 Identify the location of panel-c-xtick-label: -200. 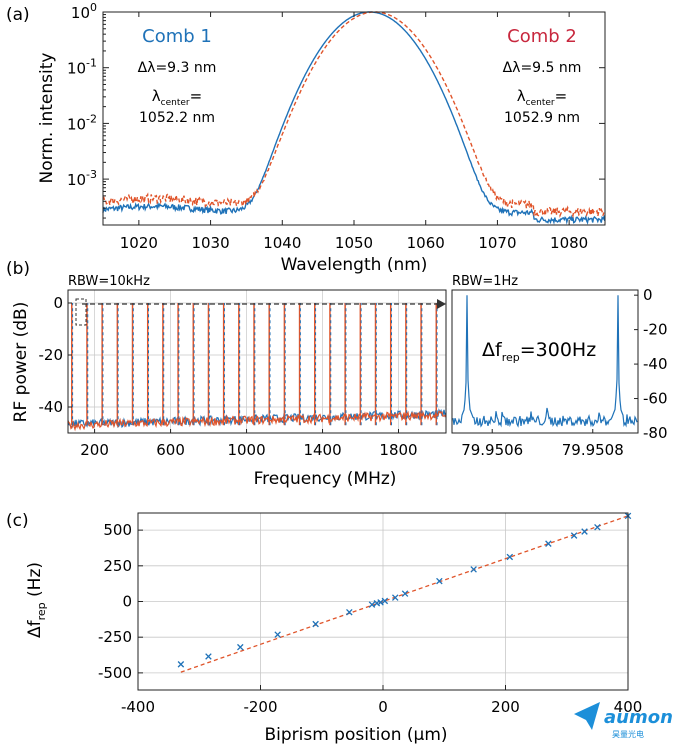
(260, 707).